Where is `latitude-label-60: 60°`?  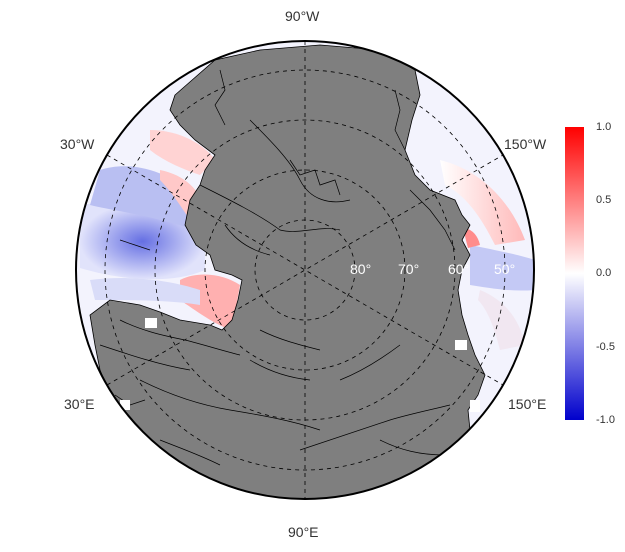
latitude-label-60: 60° is located at coordinates (458, 269).